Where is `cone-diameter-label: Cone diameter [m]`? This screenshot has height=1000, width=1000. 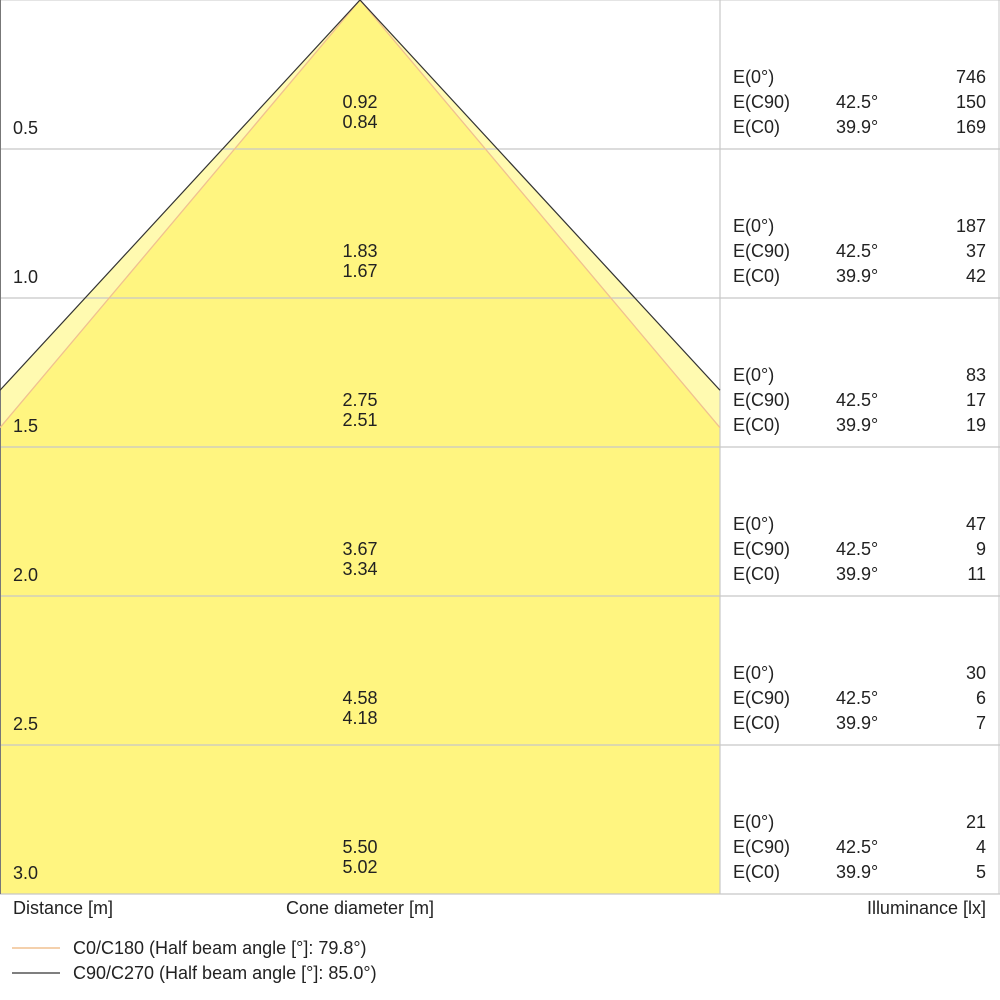 cone-diameter-label: Cone diameter [m] is located at coordinates (360, 908).